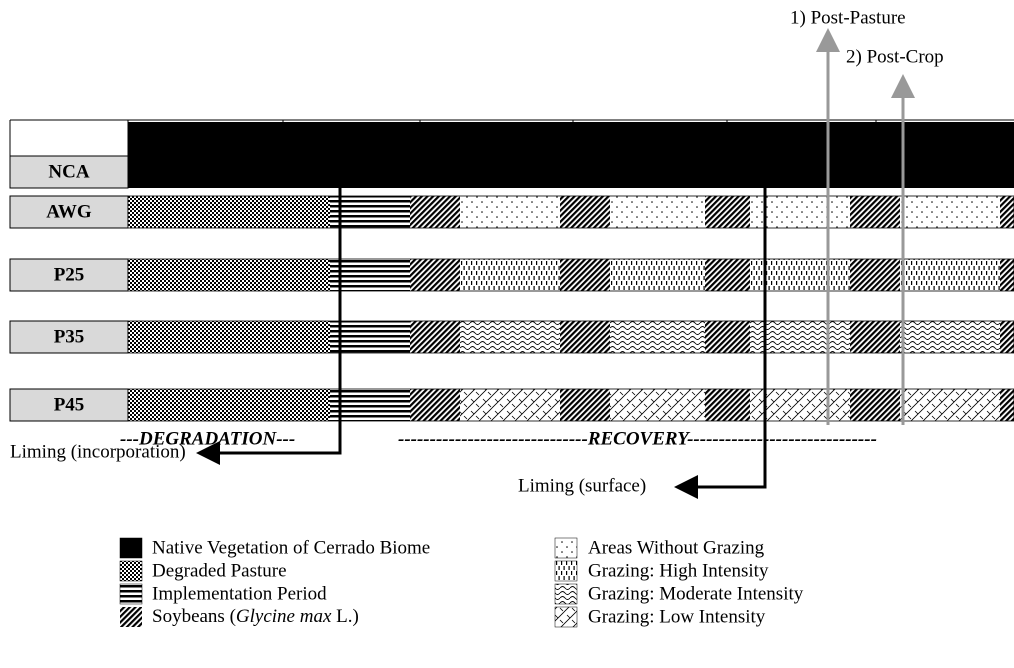  Describe the element at coordinates (68, 171) in the screenshot. I see `row-label: NCA` at that location.